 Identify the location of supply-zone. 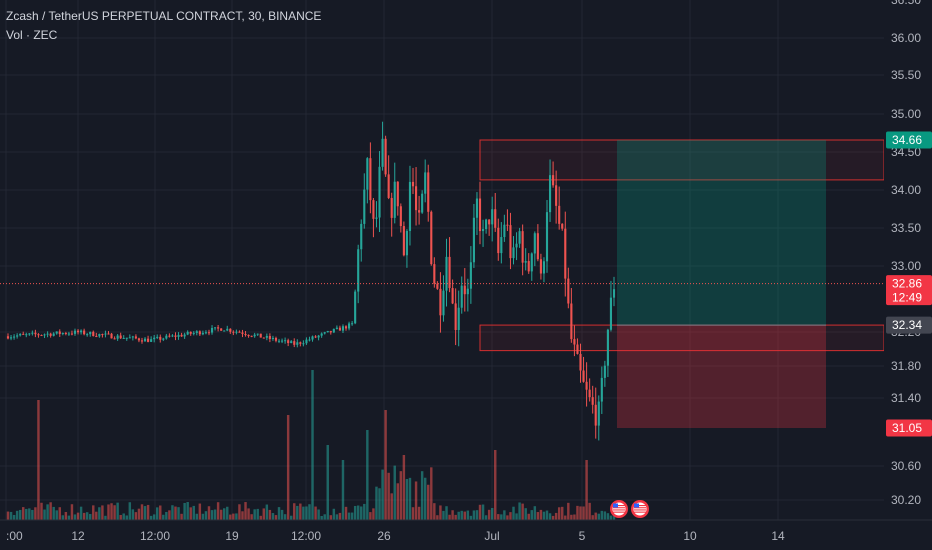
(682, 160).